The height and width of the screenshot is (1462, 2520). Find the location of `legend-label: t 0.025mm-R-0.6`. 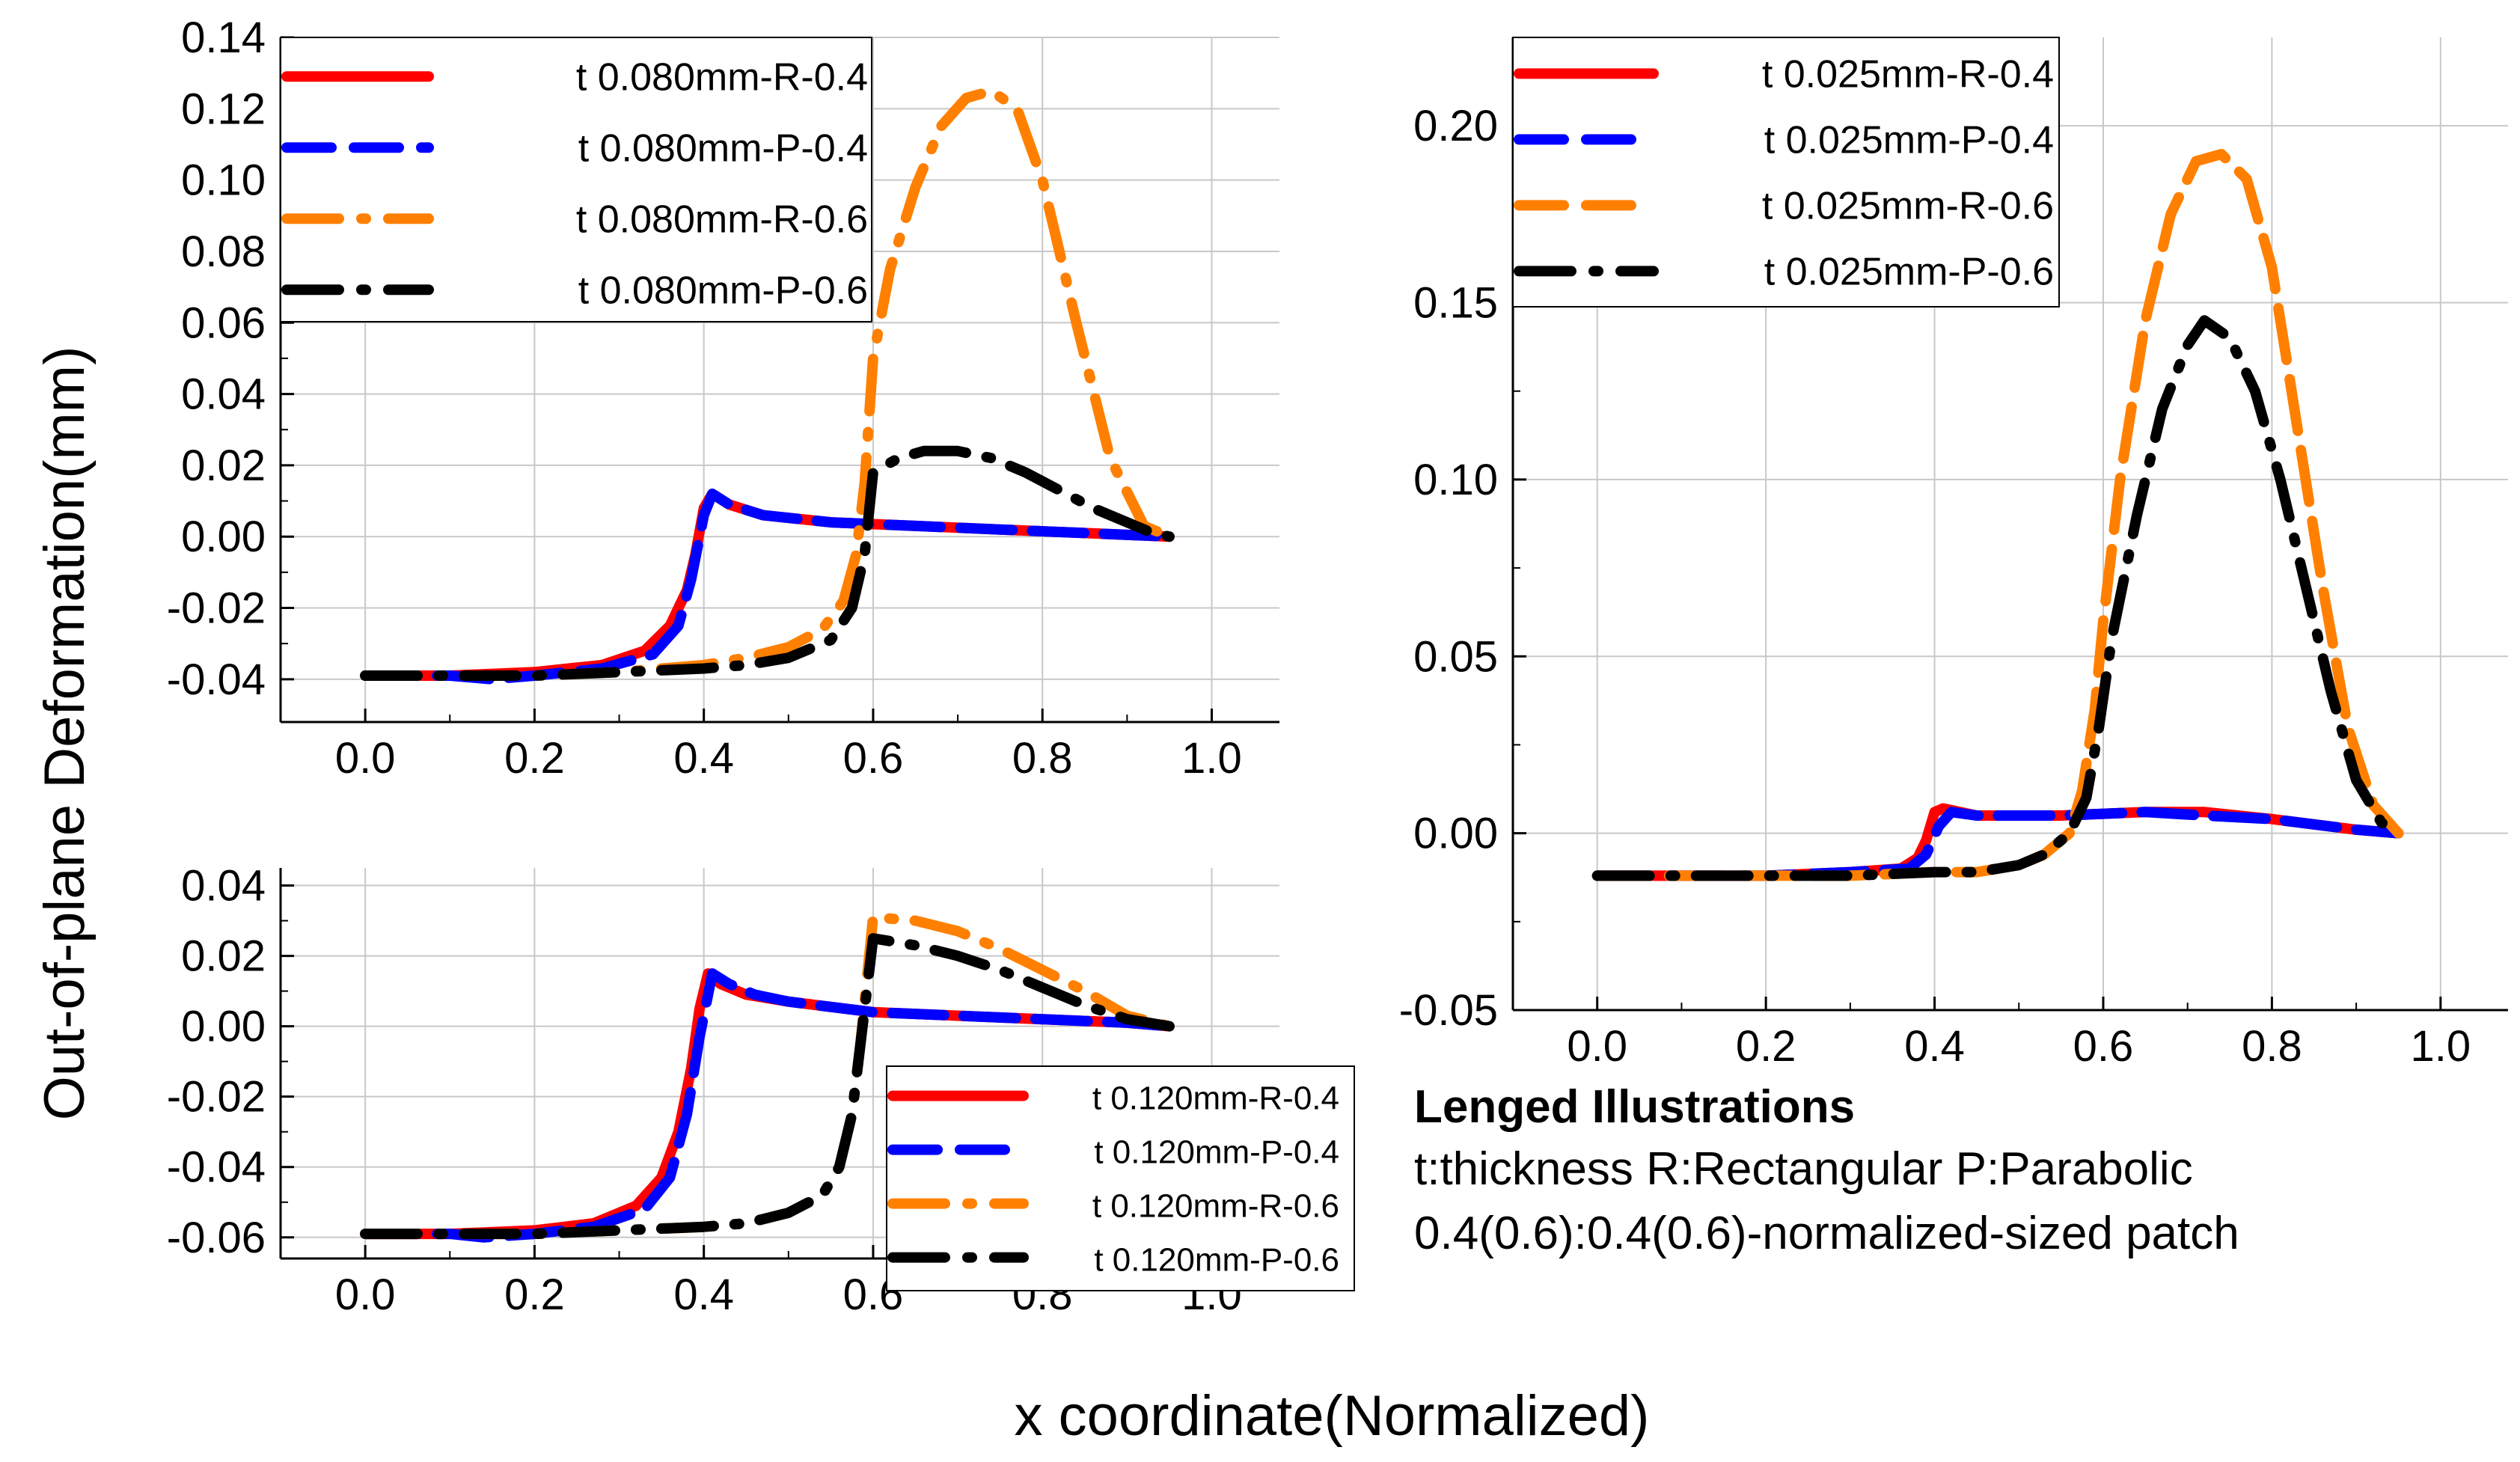

legend-label: t 0.025mm-R-0.6 is located at coordinates (1908, 205).